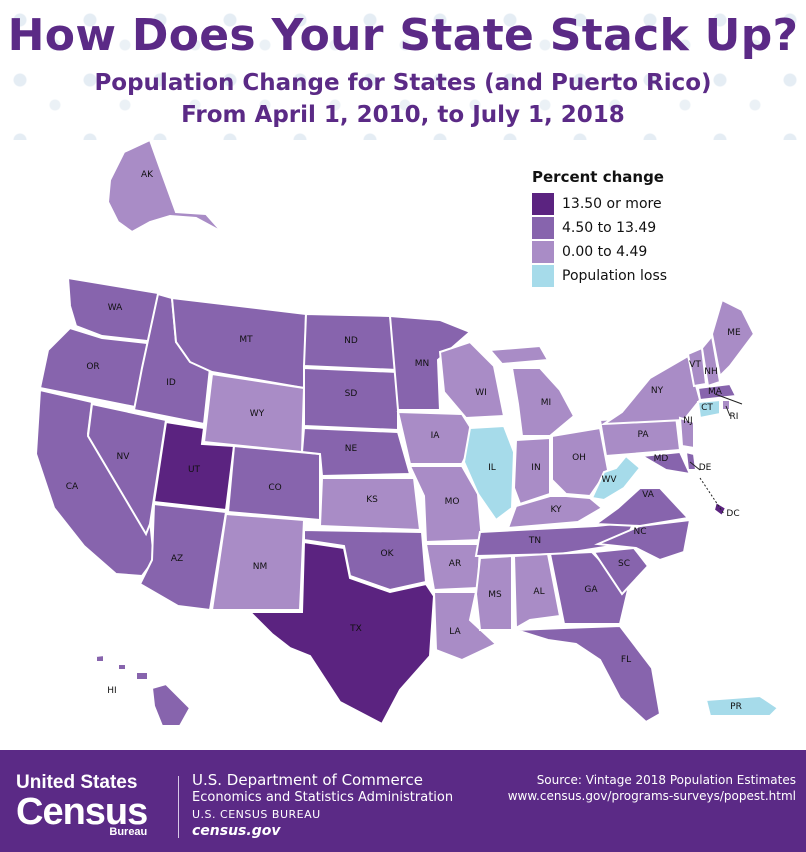 The width and height of the screenshot is (806, 852). I want to click on state-label-ma: MA, so click(715, 392).